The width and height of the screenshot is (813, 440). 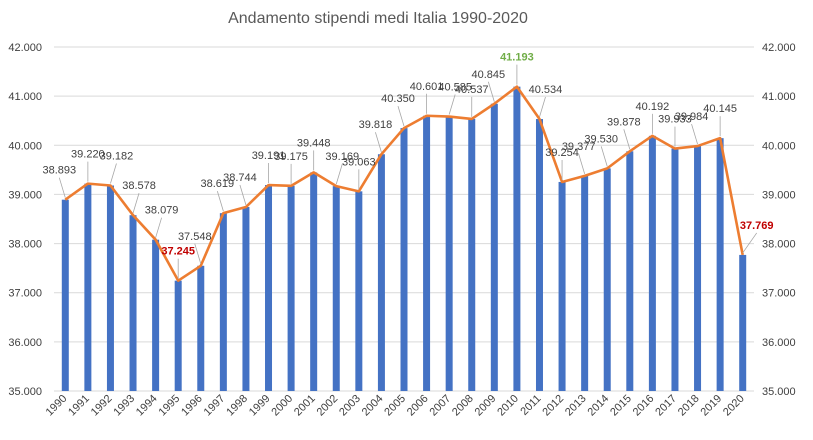 What do you see at coordinates (215, 406) in the screenshot?
I see `x-tick-label: 1997` at bounding box center [215, 406].